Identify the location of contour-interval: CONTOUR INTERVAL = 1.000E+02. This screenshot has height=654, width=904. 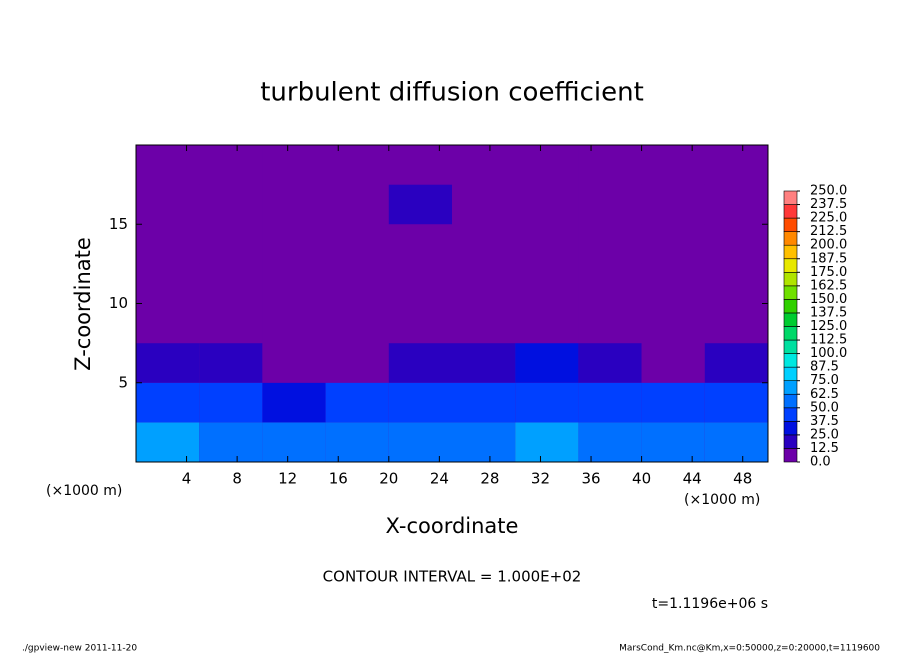
(452, 577).